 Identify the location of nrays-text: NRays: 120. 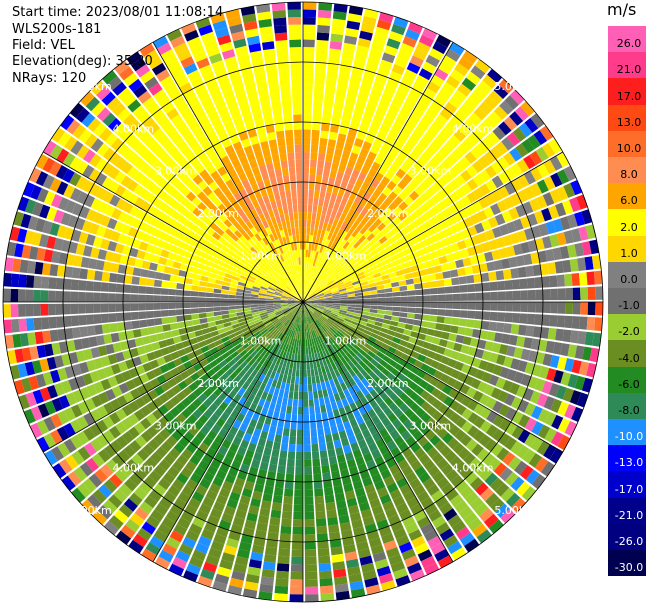
(49, 78).